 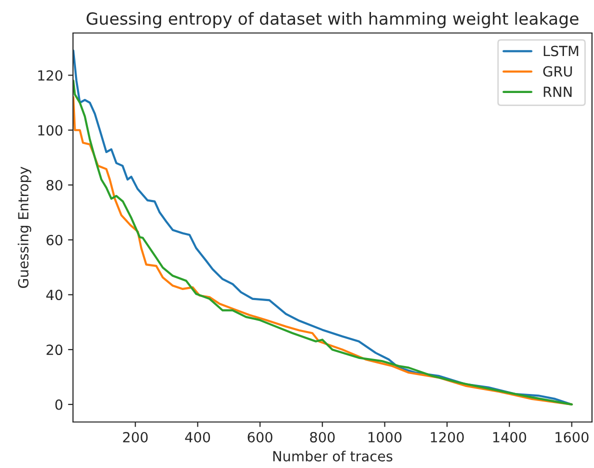 I want to click on legend-label: LSTM, so click(x=561, y=51).